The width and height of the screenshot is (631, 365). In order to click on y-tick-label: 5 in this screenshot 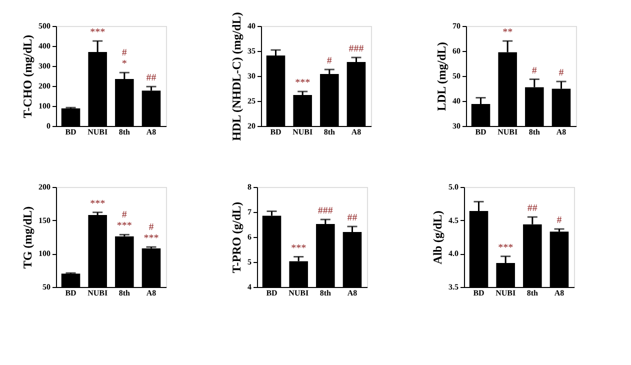, I will do `click(250, 262)`.